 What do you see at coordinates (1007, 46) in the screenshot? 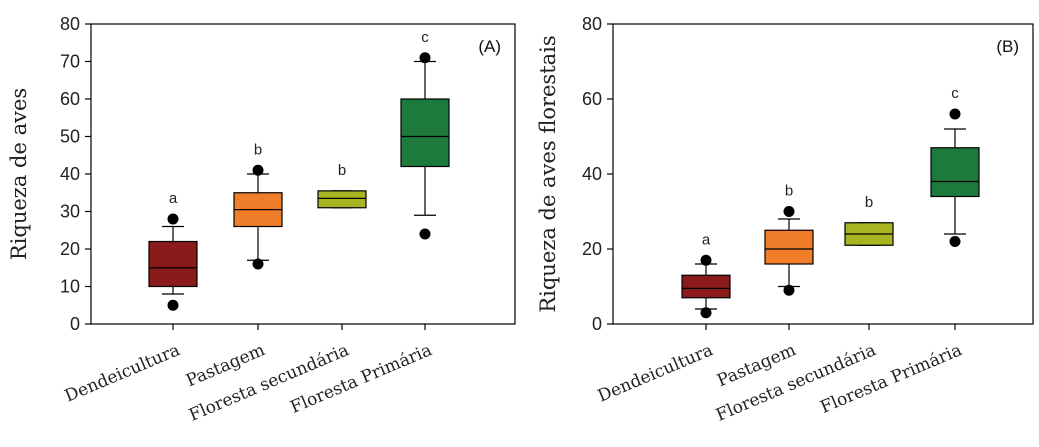
I see `panel-tag: (B)` at bounding box center [1007, 46].